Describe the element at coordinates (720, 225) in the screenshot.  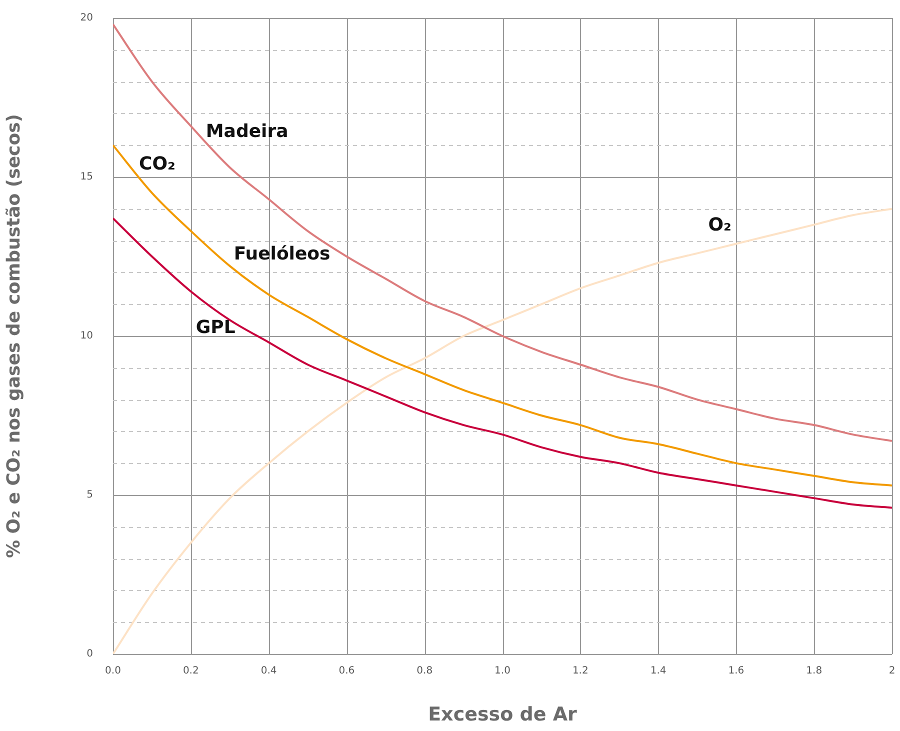
I see `series-label: O₂` at that location.